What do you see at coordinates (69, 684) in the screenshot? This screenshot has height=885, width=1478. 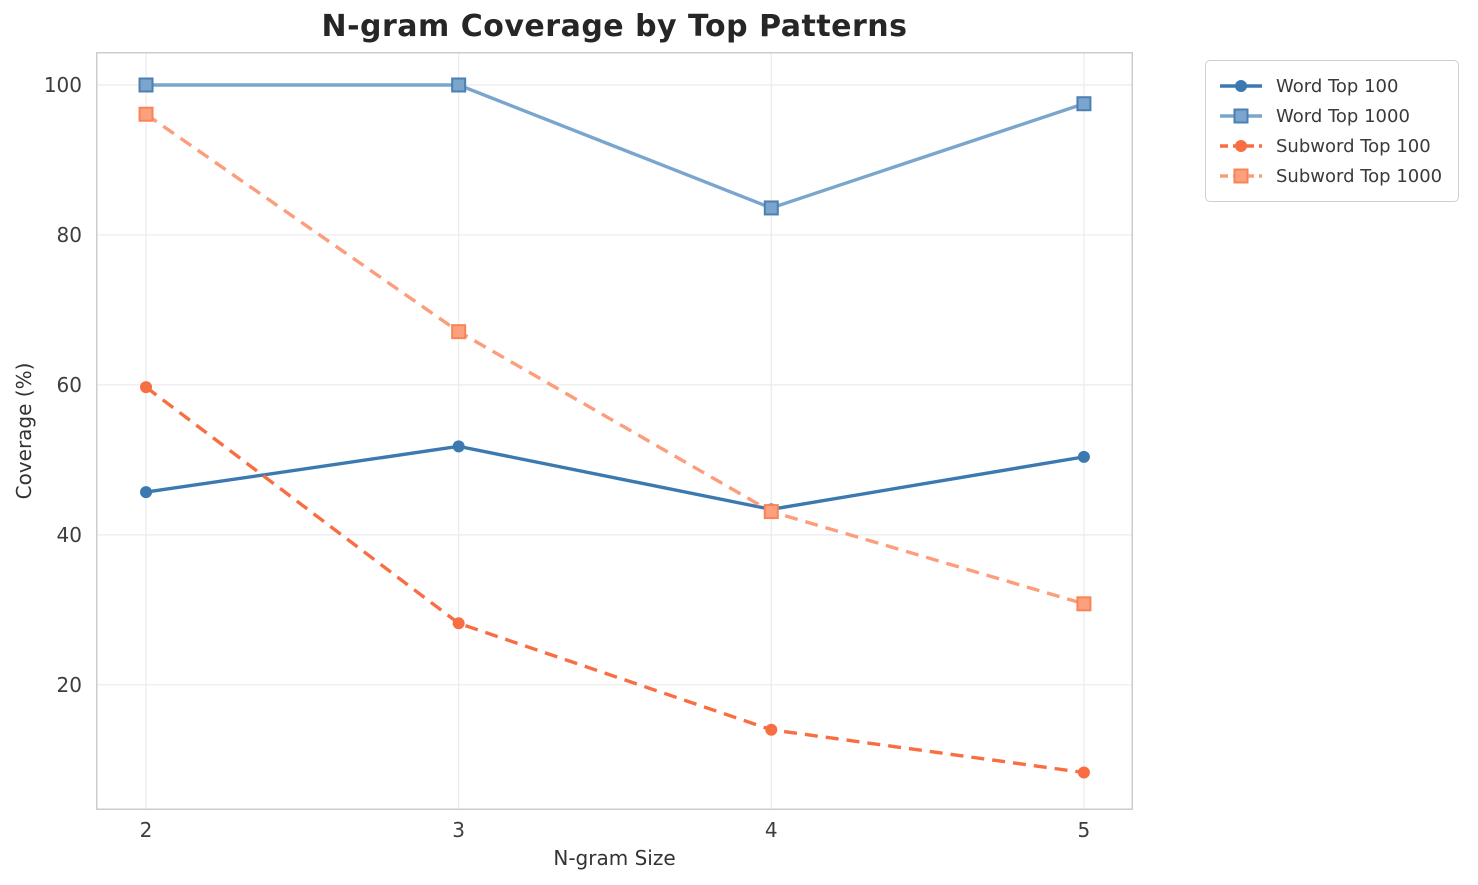 I see `y-tick-label: 20` at bounding box center [69, 684].